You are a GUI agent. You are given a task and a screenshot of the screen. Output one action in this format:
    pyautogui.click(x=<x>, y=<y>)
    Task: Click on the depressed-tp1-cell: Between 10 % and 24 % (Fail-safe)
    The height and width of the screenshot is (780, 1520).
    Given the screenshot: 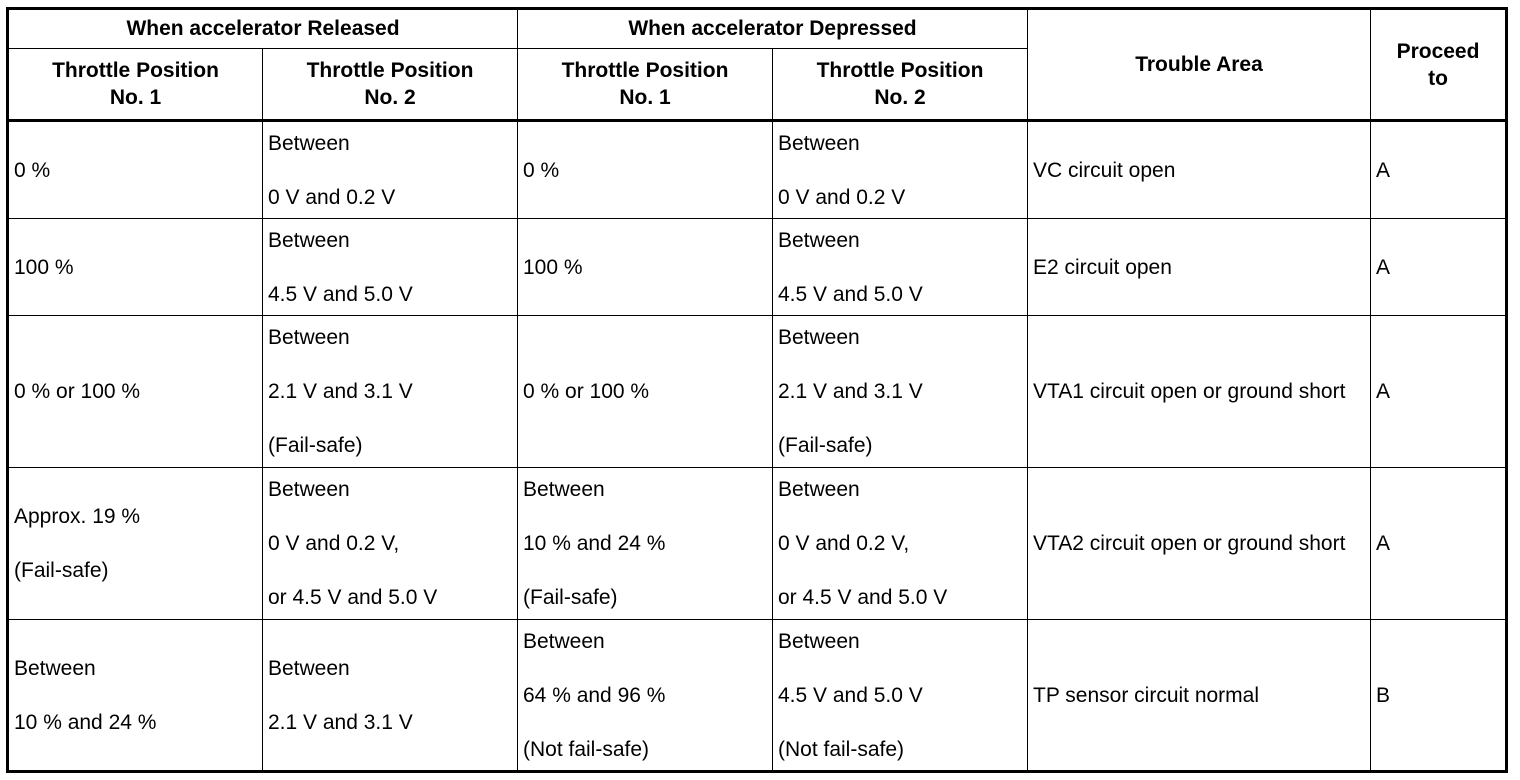 What is the action you would take?
    pyautogui.click(x=645, y=543)
    